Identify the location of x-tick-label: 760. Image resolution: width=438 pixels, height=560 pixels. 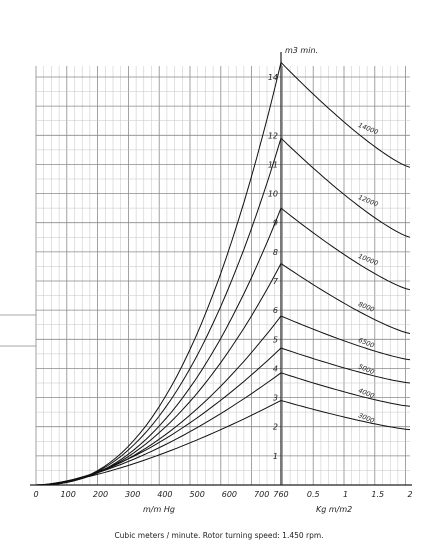
(280, 494).